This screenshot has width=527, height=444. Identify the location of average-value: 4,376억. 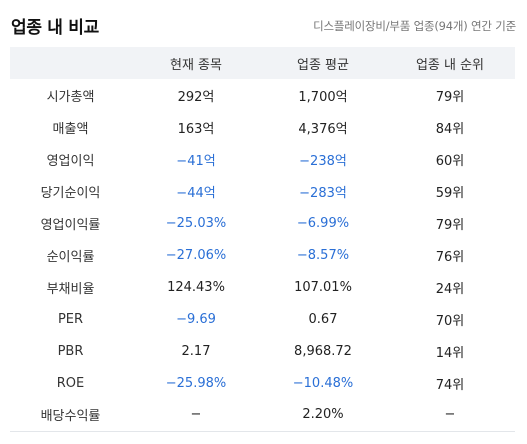
(323, 129).